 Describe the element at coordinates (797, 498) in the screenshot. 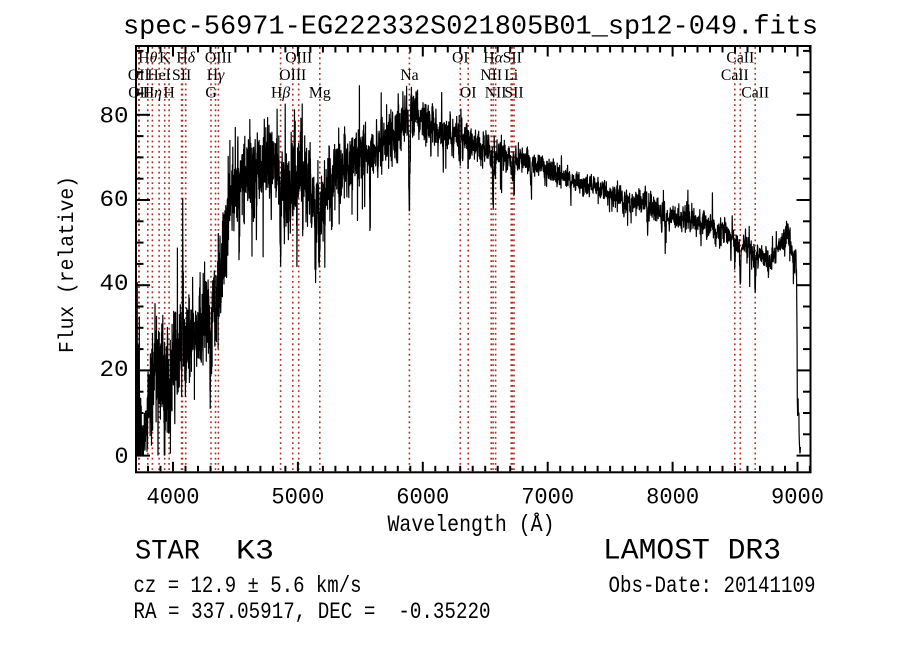

I see `svg-text: 9000` at that location.